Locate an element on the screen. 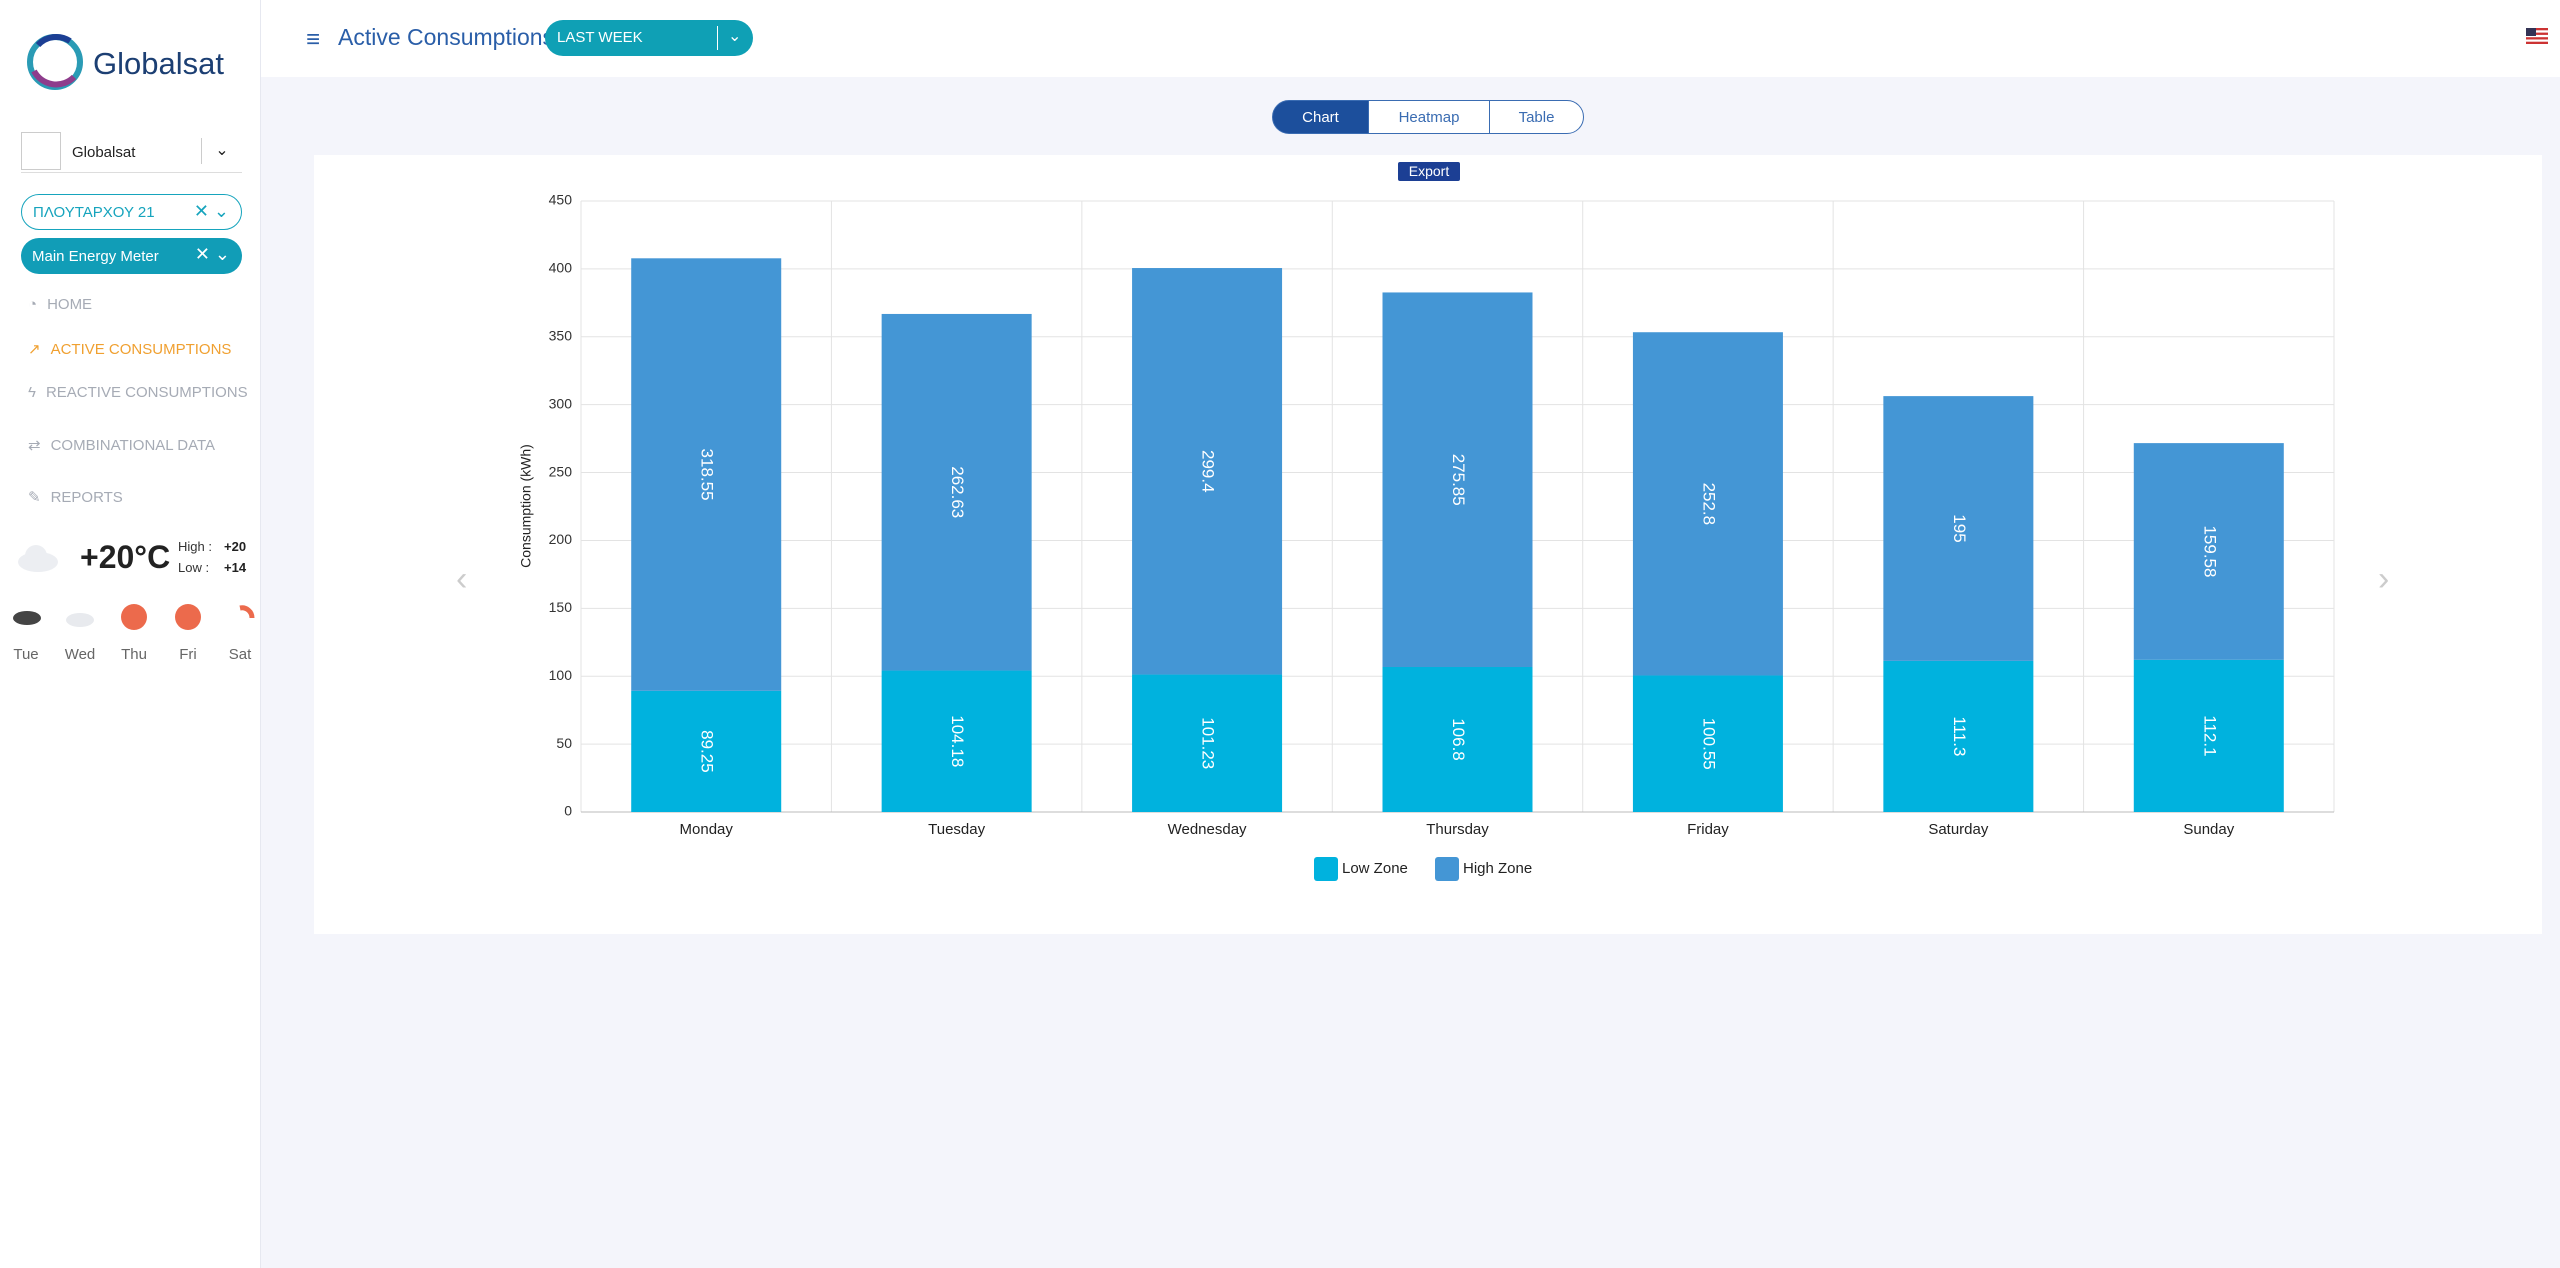 The image size is (2560, 1268). prev-arrow: ‹ is located at coordinates (462, 579).